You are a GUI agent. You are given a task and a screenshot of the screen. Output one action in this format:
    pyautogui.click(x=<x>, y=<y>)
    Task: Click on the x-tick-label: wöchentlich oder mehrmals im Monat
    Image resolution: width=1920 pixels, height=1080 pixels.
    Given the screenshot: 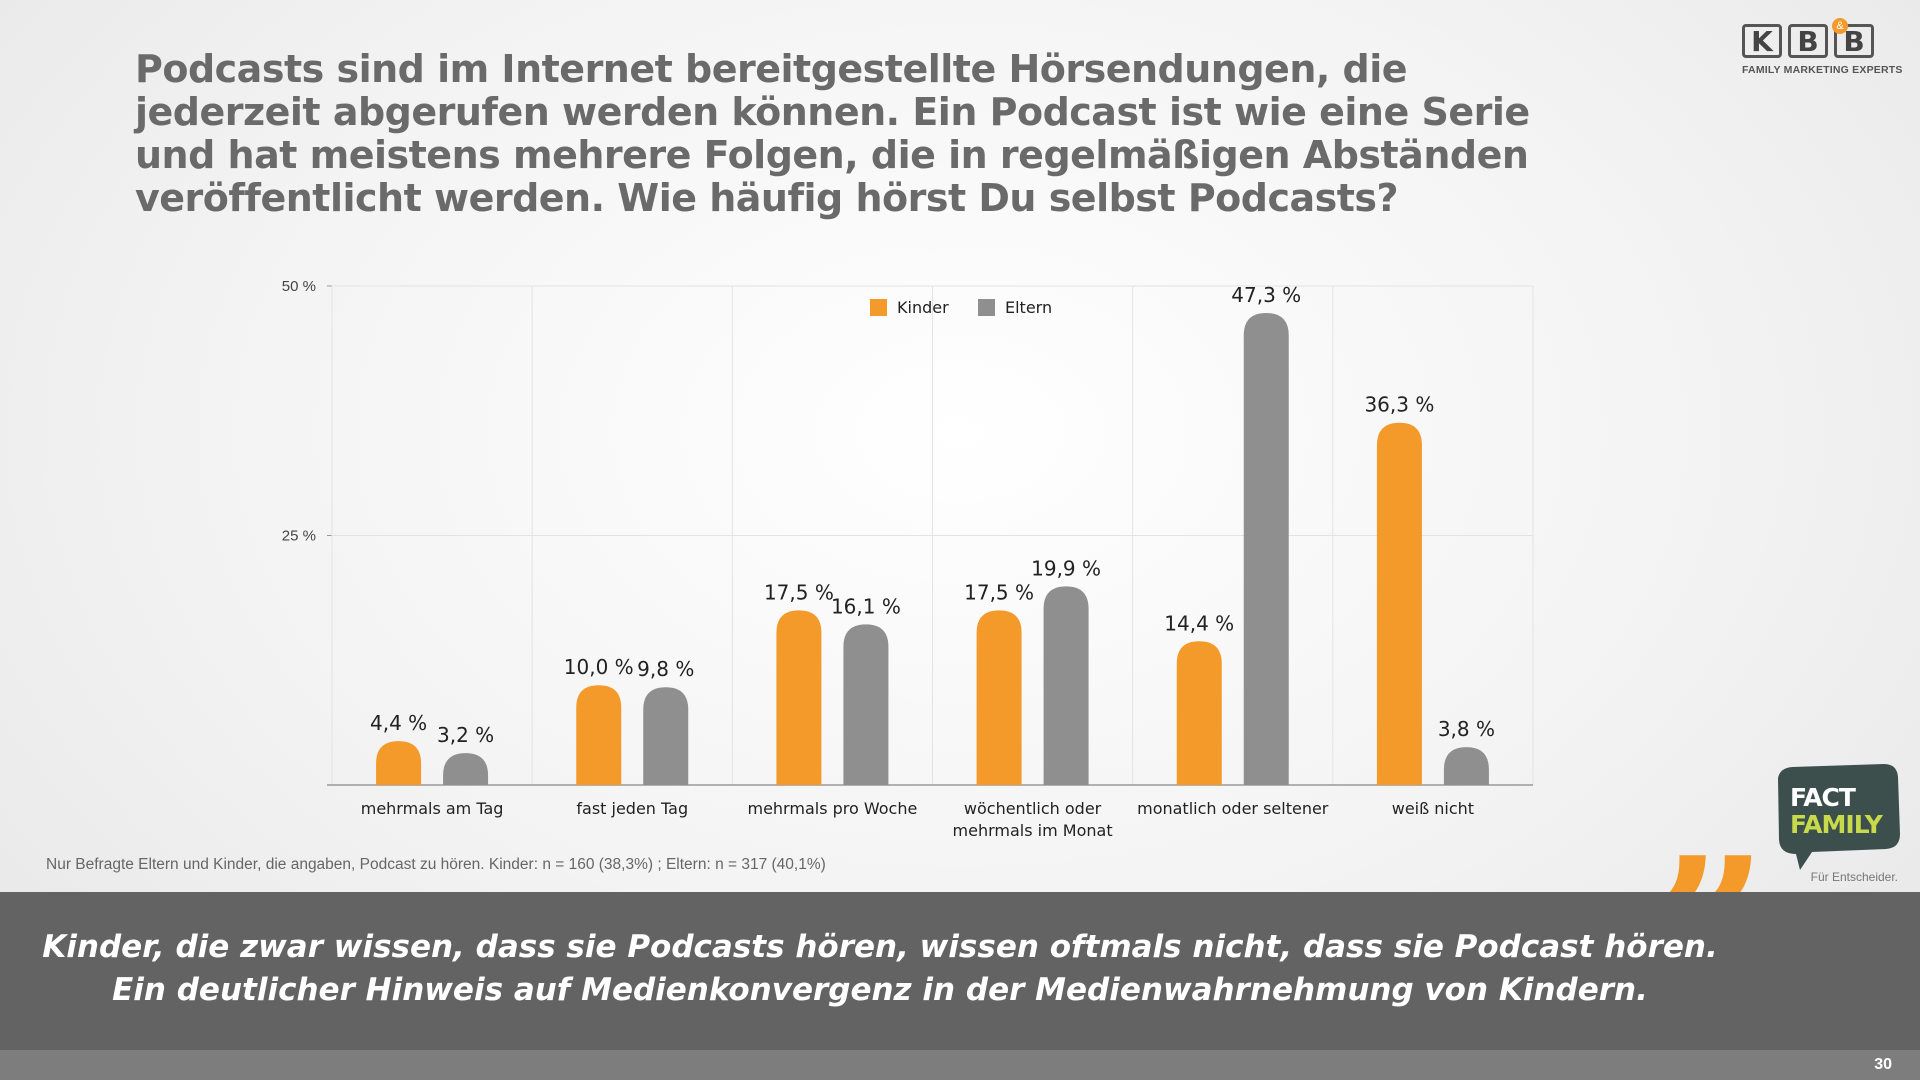 What is the action you would take?
    pyautogui.click(x=1033, y=819)
    